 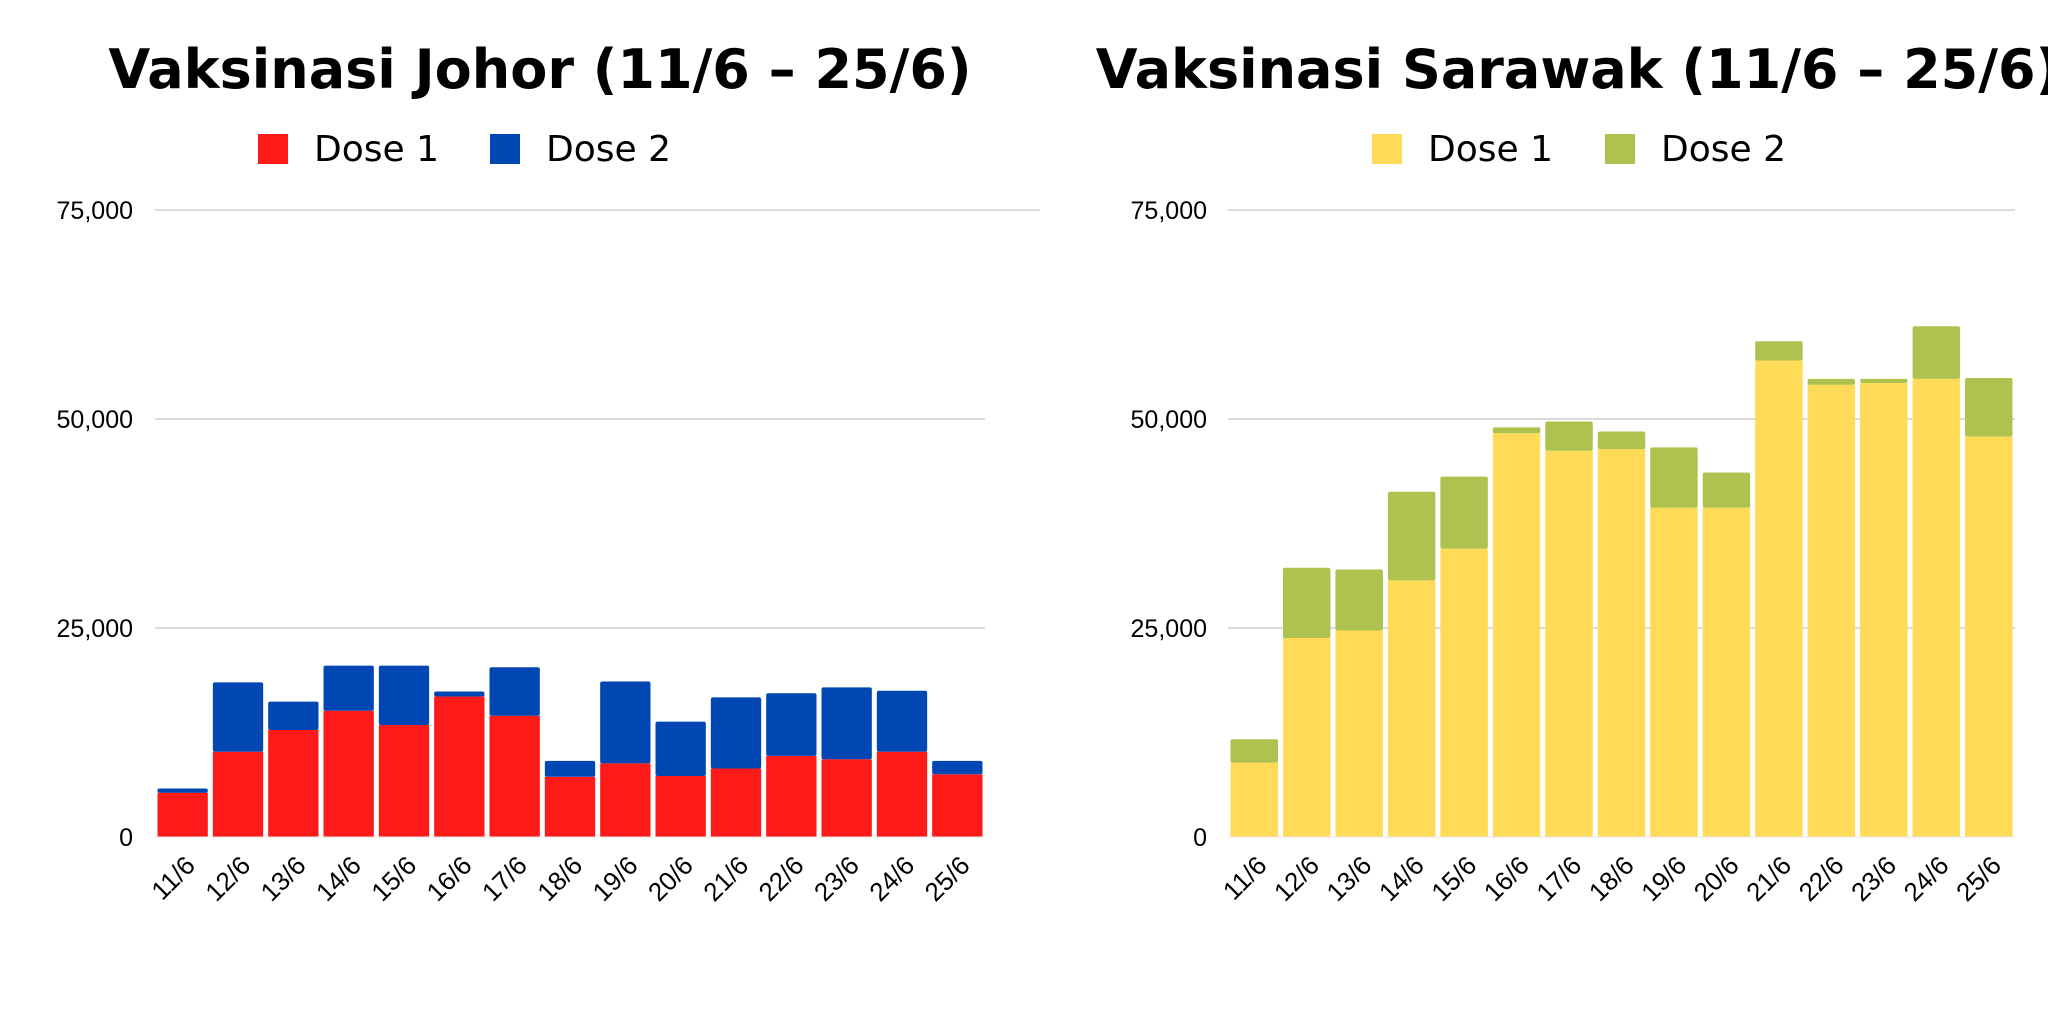 I want to click on y-tick-label: 50,000, so click(x=1169, y=420).